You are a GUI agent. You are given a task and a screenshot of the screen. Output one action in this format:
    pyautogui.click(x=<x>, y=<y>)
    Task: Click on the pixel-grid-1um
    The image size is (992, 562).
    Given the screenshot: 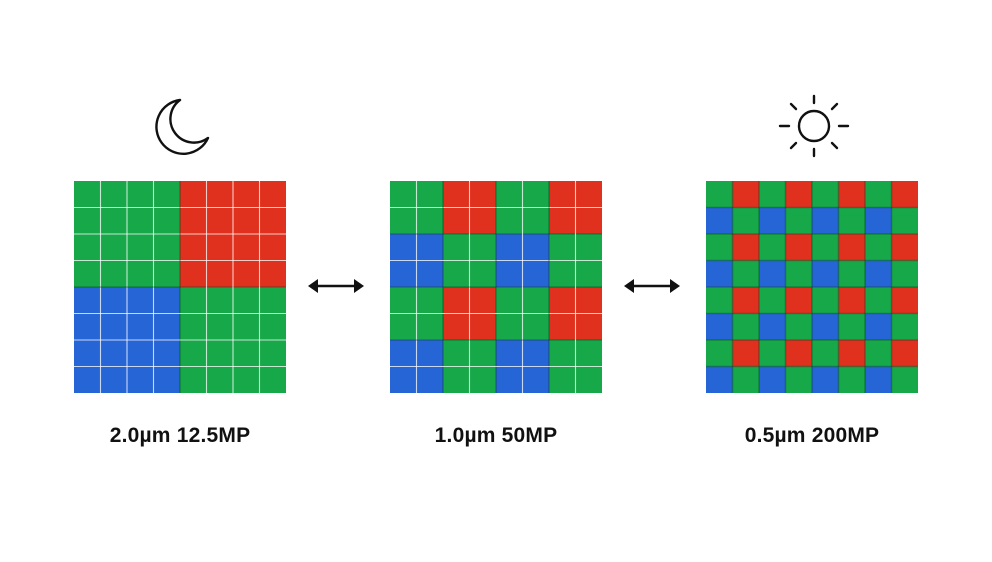 What is the action you would take?
    pyautogui.click(x=496, y=287)
    